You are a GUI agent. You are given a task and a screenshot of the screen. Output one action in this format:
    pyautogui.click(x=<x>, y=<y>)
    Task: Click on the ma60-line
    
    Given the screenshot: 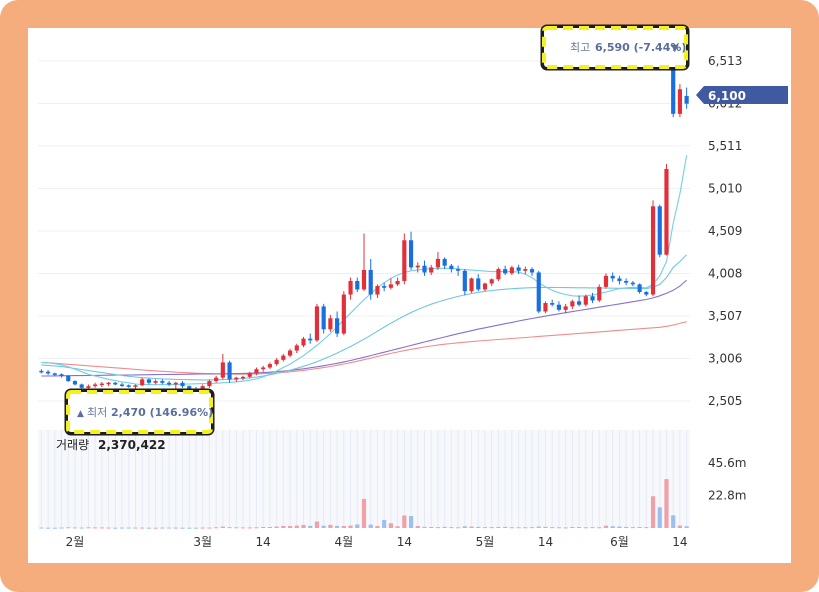 What is the action you would take?
    pyautogui.click(x=364, y=328)
    